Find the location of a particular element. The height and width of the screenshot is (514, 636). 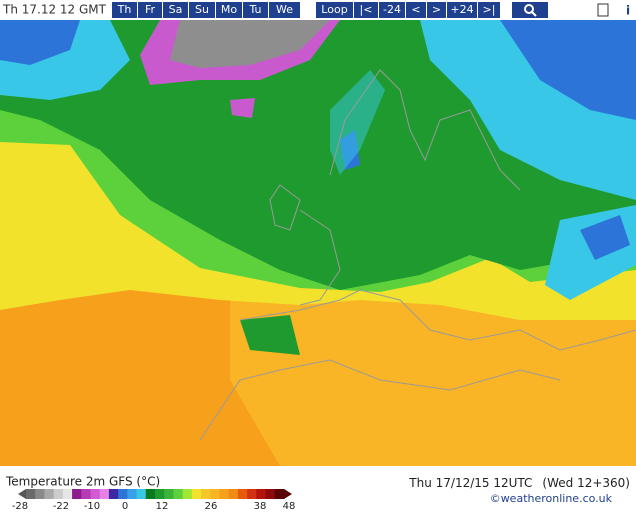

day-label: Su is located at coordinates (202, 9).